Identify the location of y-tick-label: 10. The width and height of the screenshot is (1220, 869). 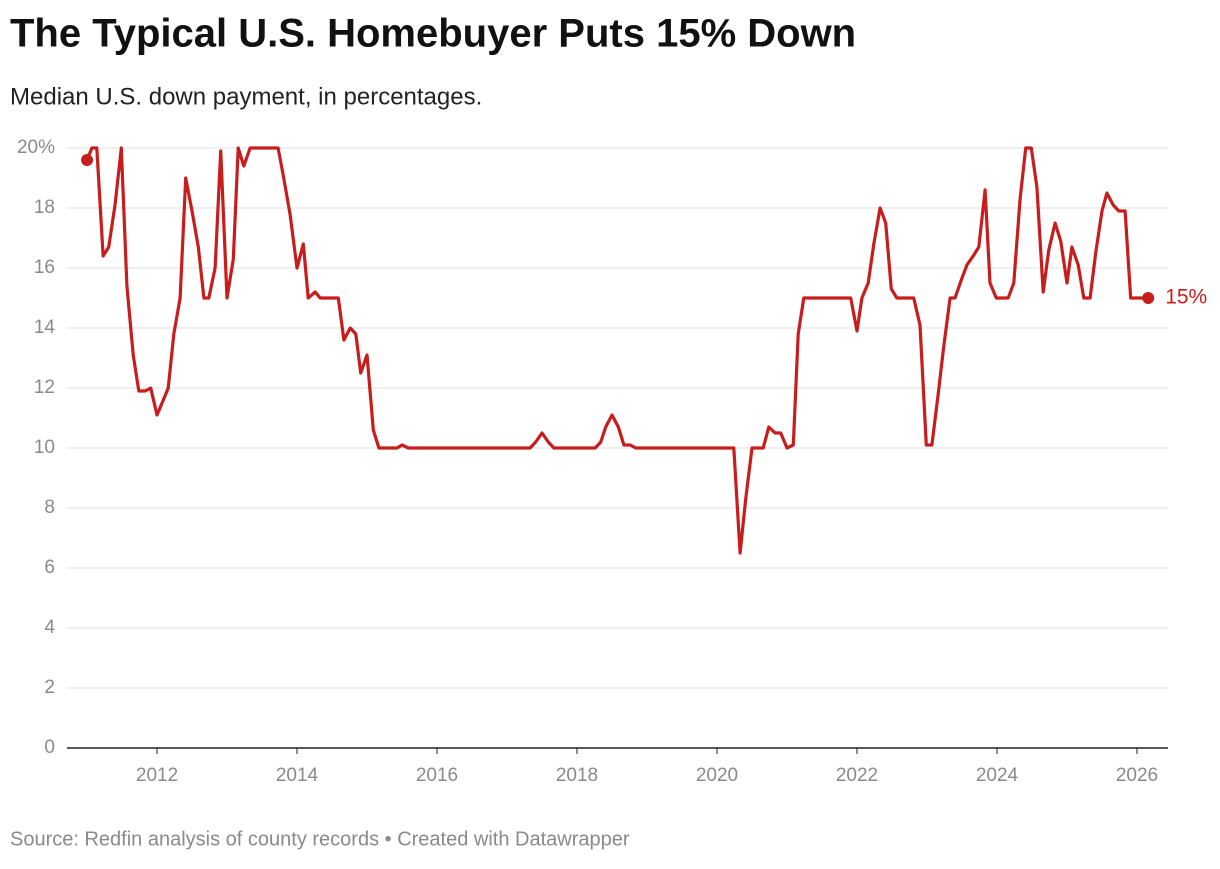
(44, 447).